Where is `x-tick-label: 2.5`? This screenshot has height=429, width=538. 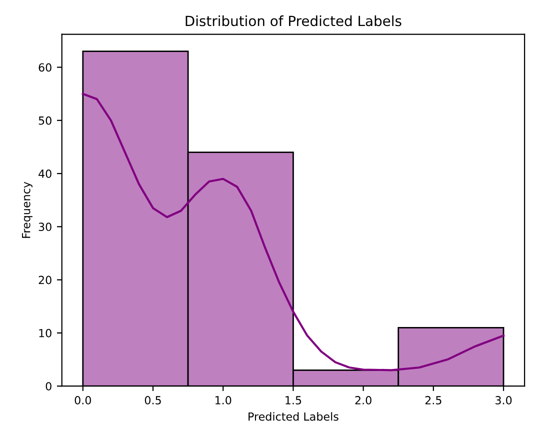
x-tick-label: 2.5 is located at coordinates (433, 400).